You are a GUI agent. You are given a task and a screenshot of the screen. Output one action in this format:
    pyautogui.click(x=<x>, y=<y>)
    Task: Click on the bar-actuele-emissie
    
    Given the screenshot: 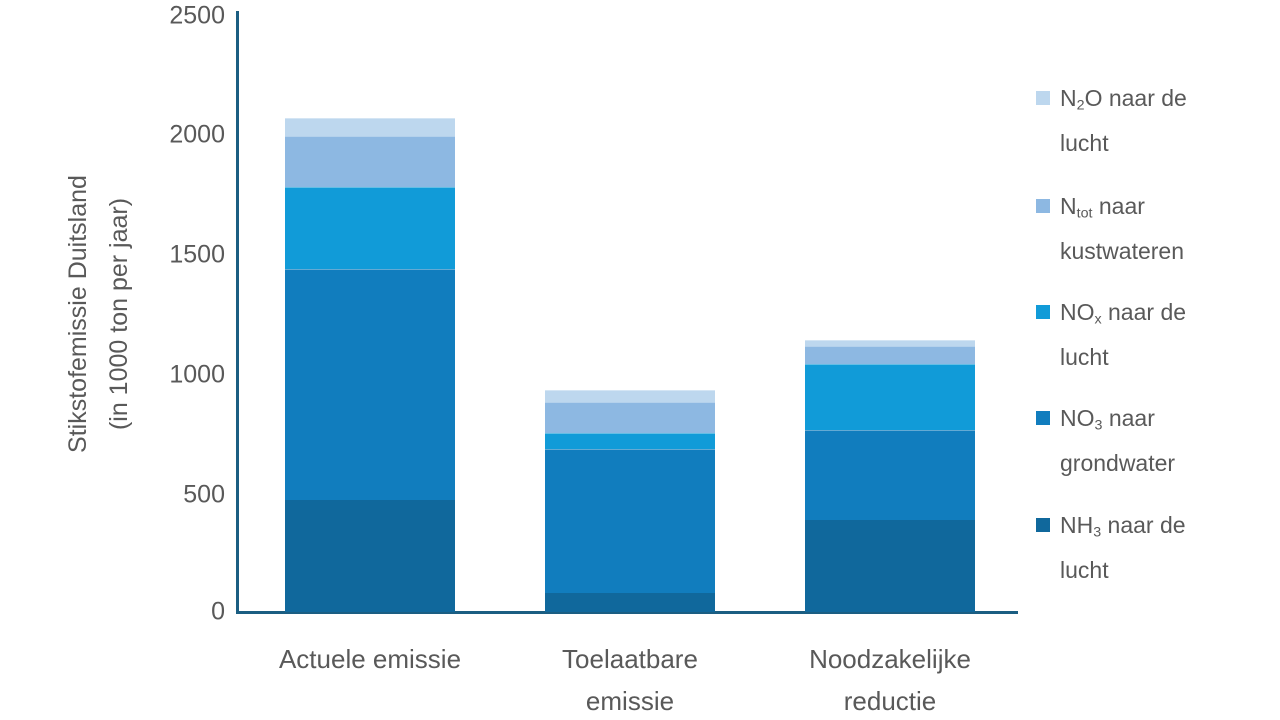 What is the action you would take?
    pyautogui.click(x=370, y=364)
    